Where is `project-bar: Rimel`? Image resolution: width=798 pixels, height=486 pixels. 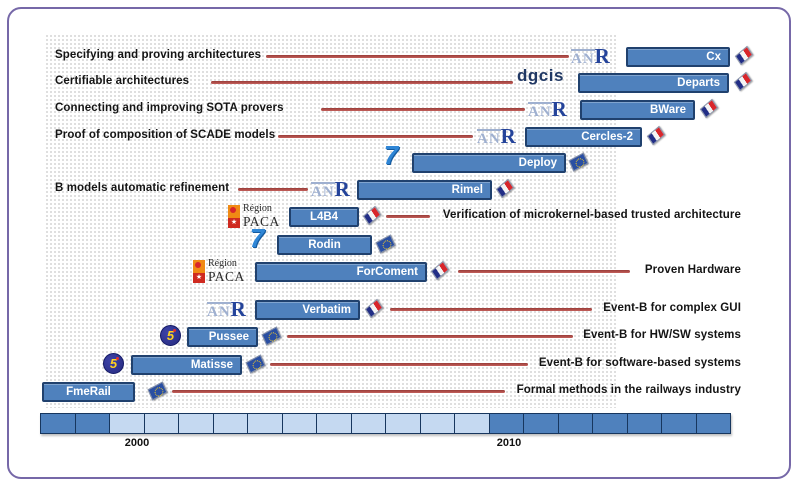
project-bar: Rimel is located at coordinates (424, 190).